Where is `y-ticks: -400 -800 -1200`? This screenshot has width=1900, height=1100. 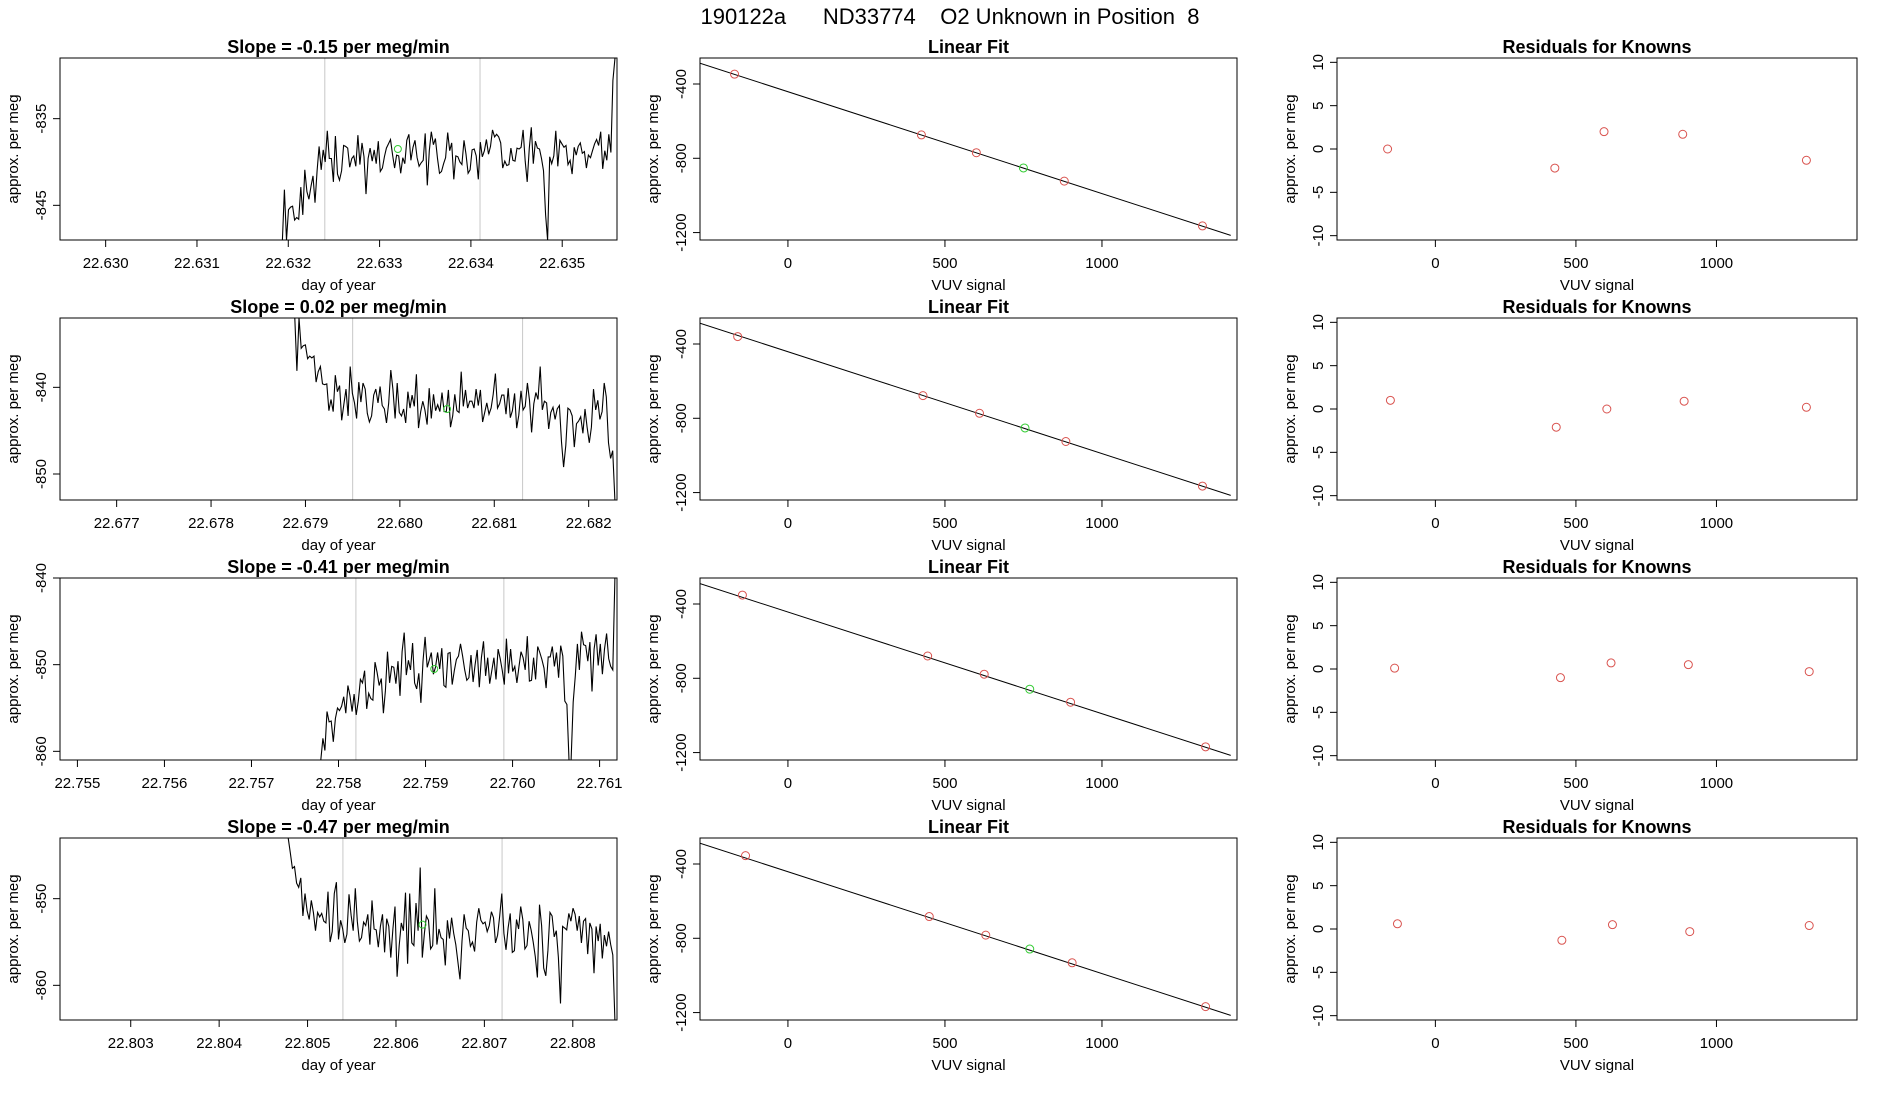
y-ticks: -400 -800 -1200 is located at coordinates (686, 680).